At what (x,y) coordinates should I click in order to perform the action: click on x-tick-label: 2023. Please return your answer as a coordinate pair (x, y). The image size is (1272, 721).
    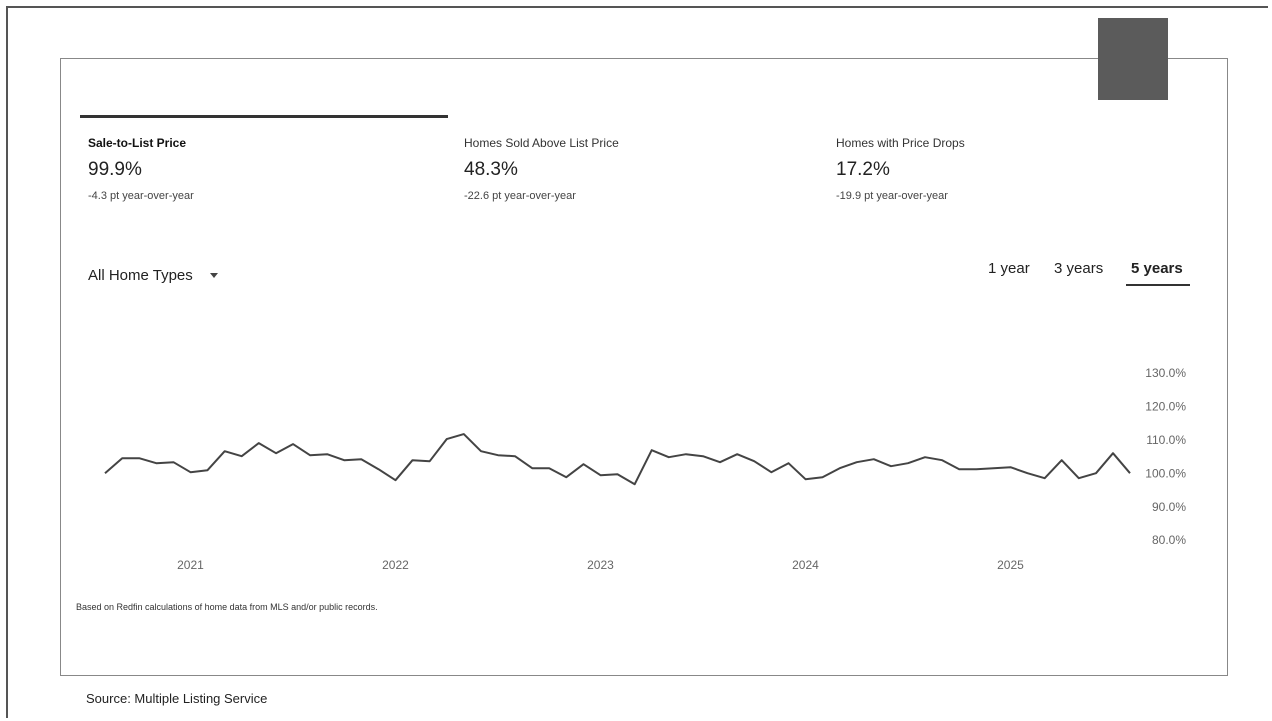
    Looking at the image, I should click on (600, 565).